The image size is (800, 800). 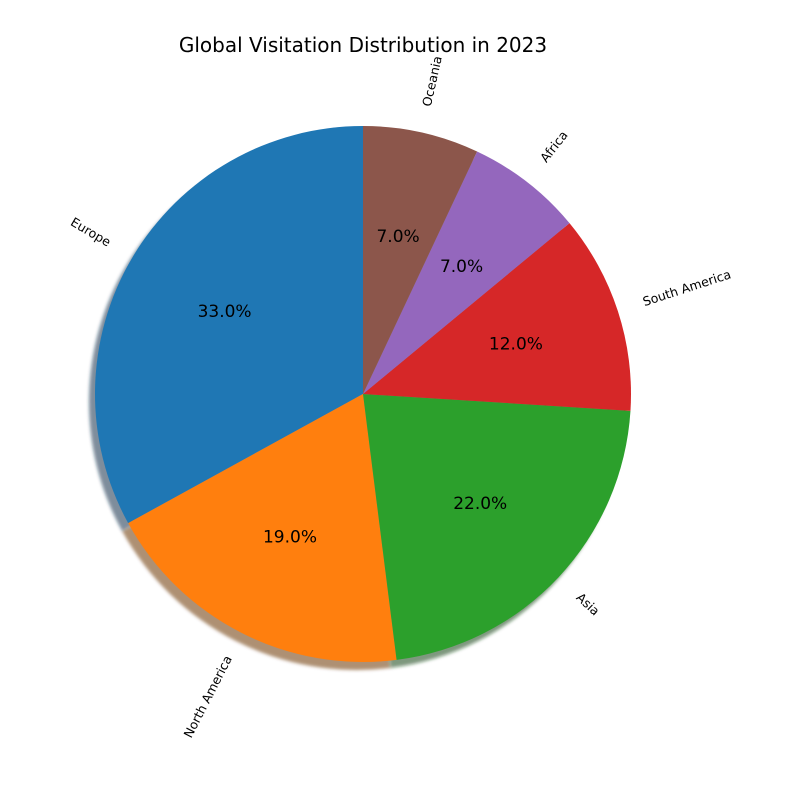 What do you see at coordinates (516, 344) in the screenshot?
I see `slice-percent-south-america: 12.0%` at bounding box center [516, 344].